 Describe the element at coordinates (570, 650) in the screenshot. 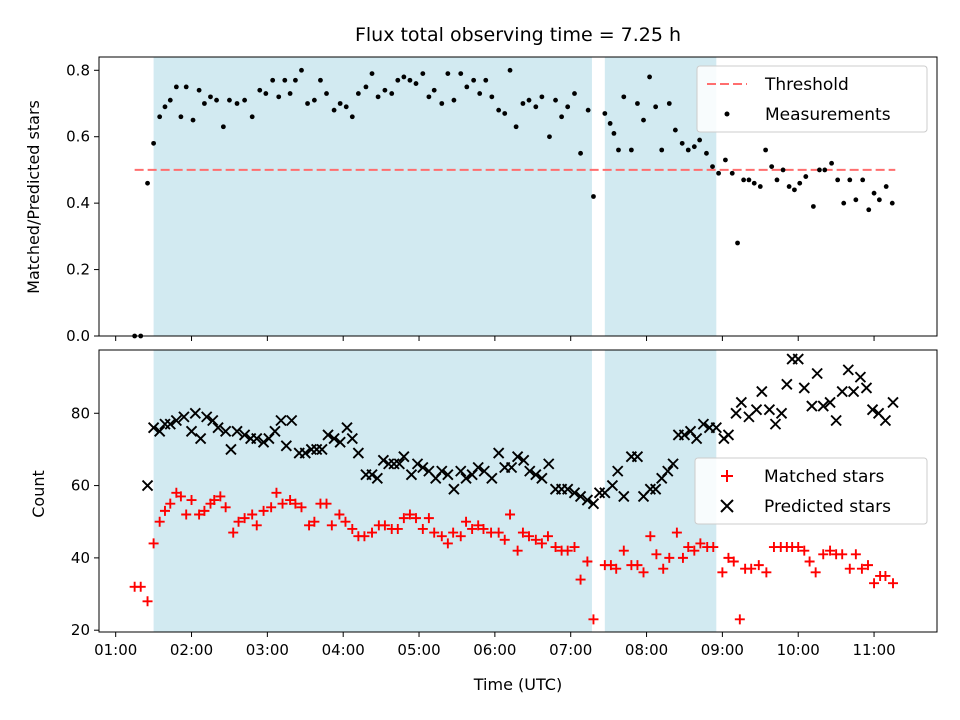

I see `xtick-label: 07:00` at that location.